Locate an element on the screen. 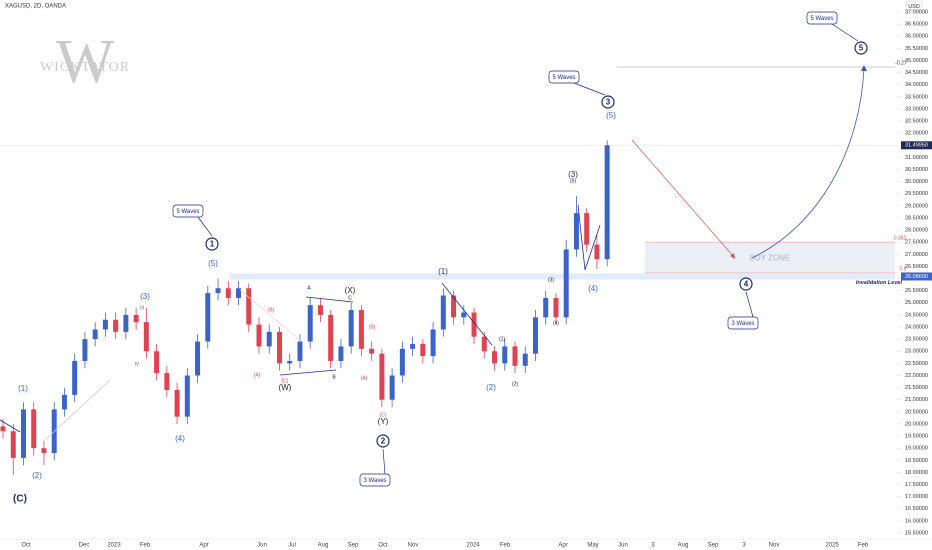 The width and height of the screenshot is (932, 550). y-tick-label: 32.50000 is located at coordinates (916, 121).